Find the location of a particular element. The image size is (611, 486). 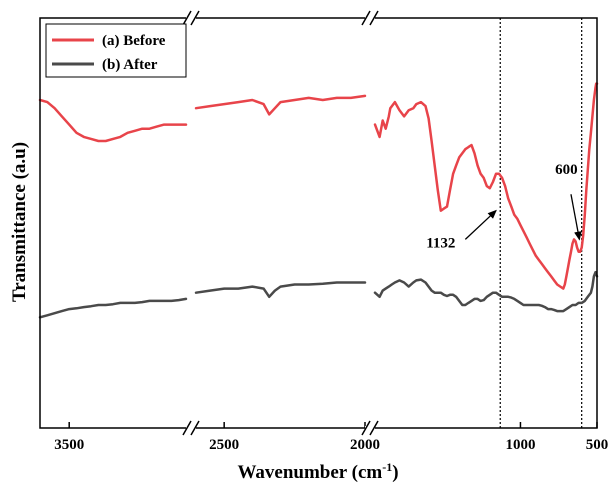

x-tick-label-2500: 2500 is located at coordinates (224, 445).